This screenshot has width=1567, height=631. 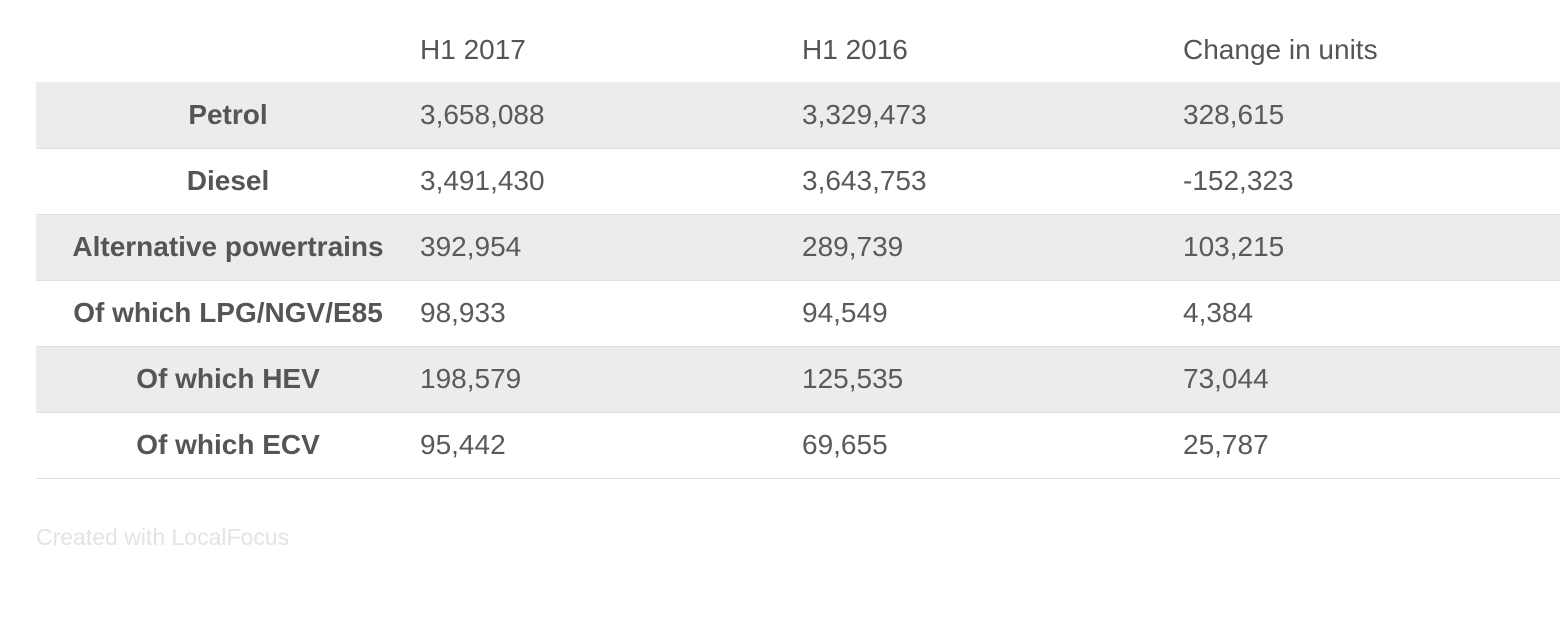 I want to click on header-cell-h1-2016: H1 2016, so click(x=855, y=49).